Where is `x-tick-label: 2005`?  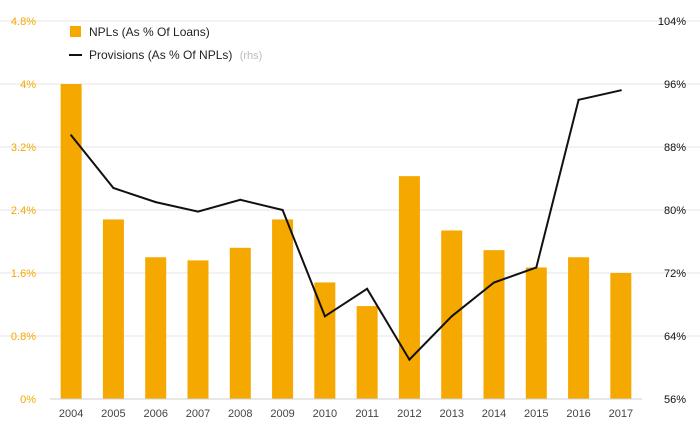 x-tick-label: 2005 is located at coordinates (113, 414).